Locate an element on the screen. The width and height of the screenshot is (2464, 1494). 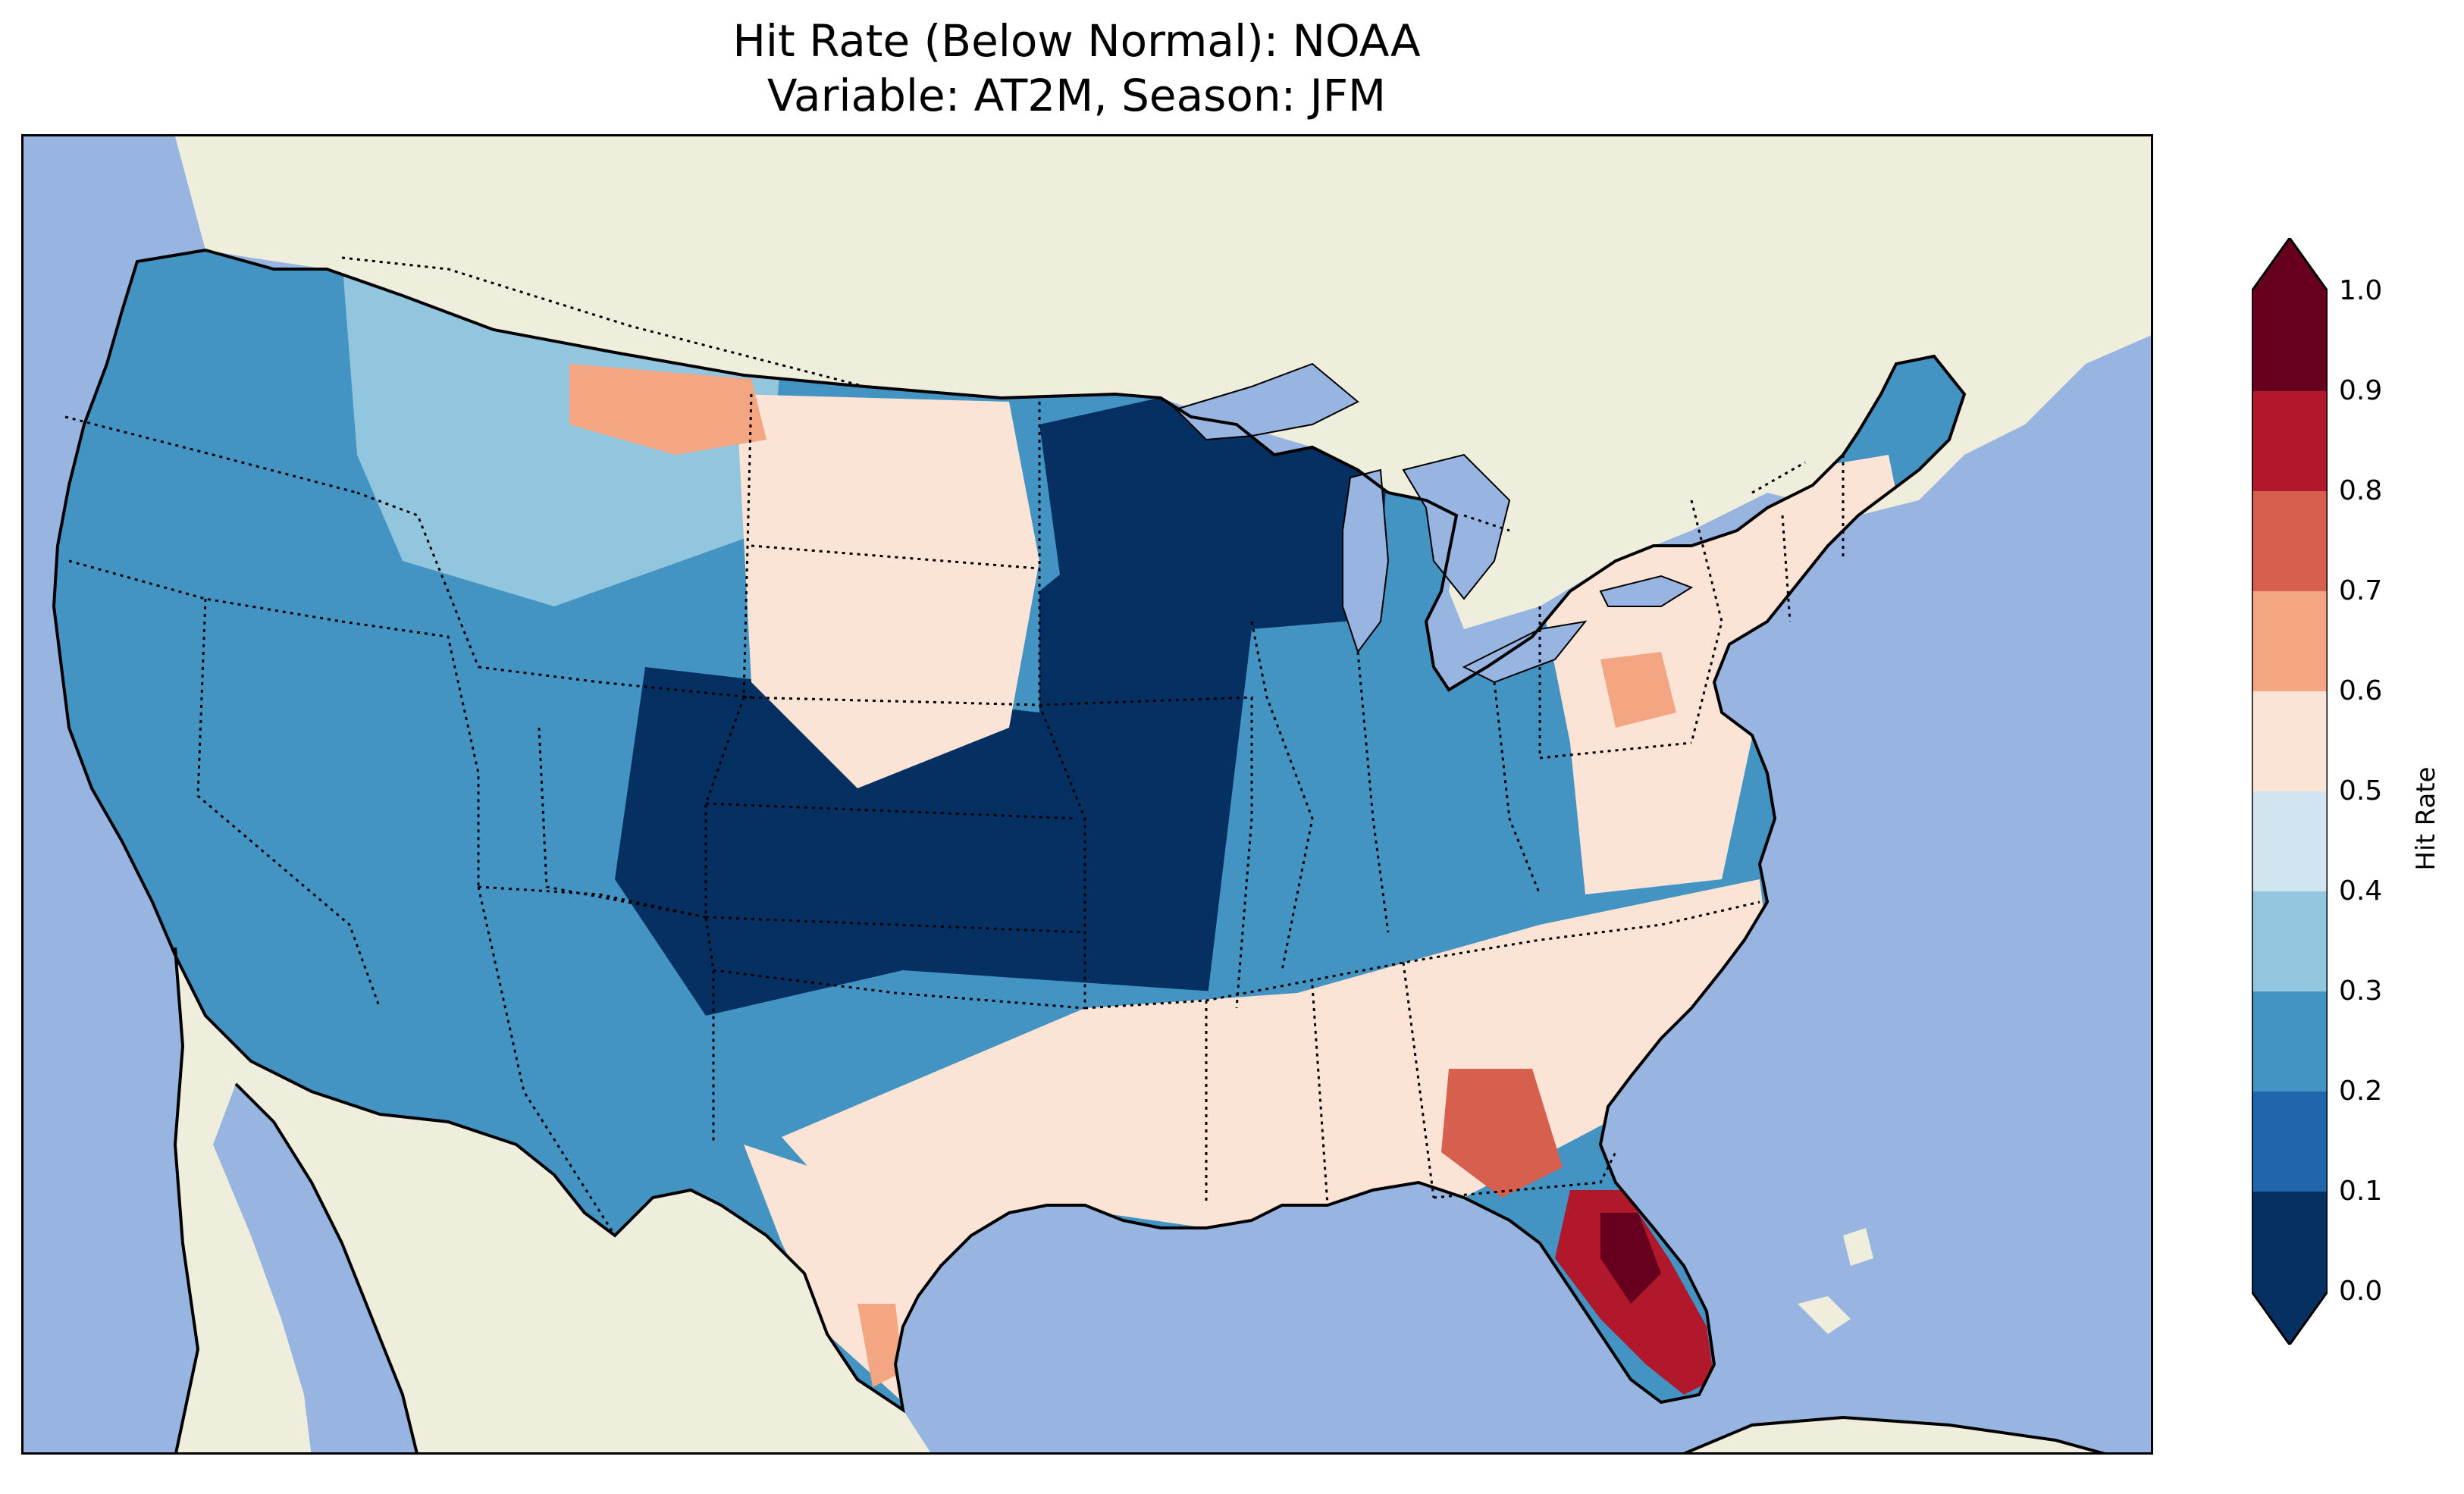
border-nd-sd is located at coordinates (895, 557).